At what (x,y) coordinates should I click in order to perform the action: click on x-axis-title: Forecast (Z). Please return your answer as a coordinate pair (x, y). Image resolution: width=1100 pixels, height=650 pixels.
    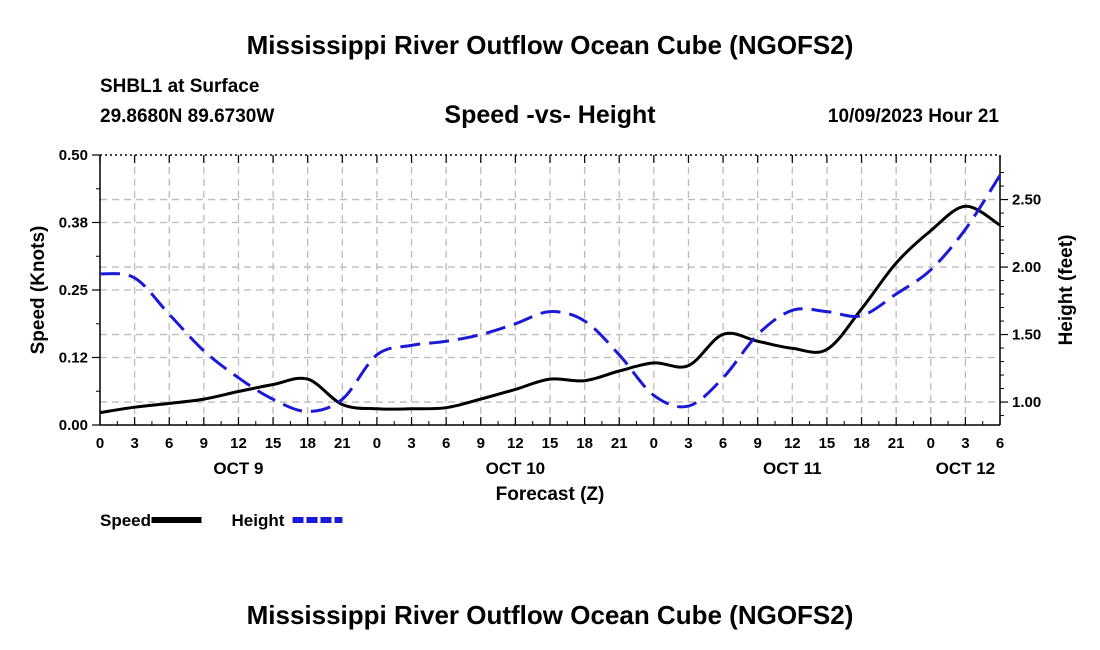
    Looking at the image, I should click on (550, 494).